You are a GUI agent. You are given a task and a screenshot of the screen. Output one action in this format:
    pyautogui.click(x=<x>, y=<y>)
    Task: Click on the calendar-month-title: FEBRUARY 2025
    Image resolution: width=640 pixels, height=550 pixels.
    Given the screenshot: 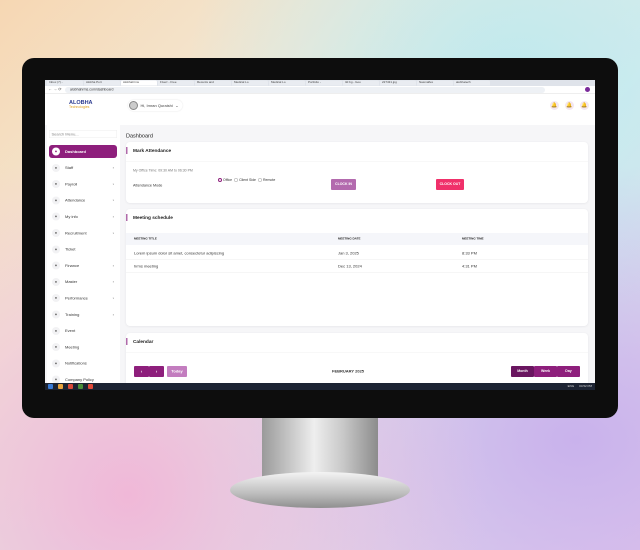 What is the action you would take?
    pyautogui.click(x=348, y=371)
    